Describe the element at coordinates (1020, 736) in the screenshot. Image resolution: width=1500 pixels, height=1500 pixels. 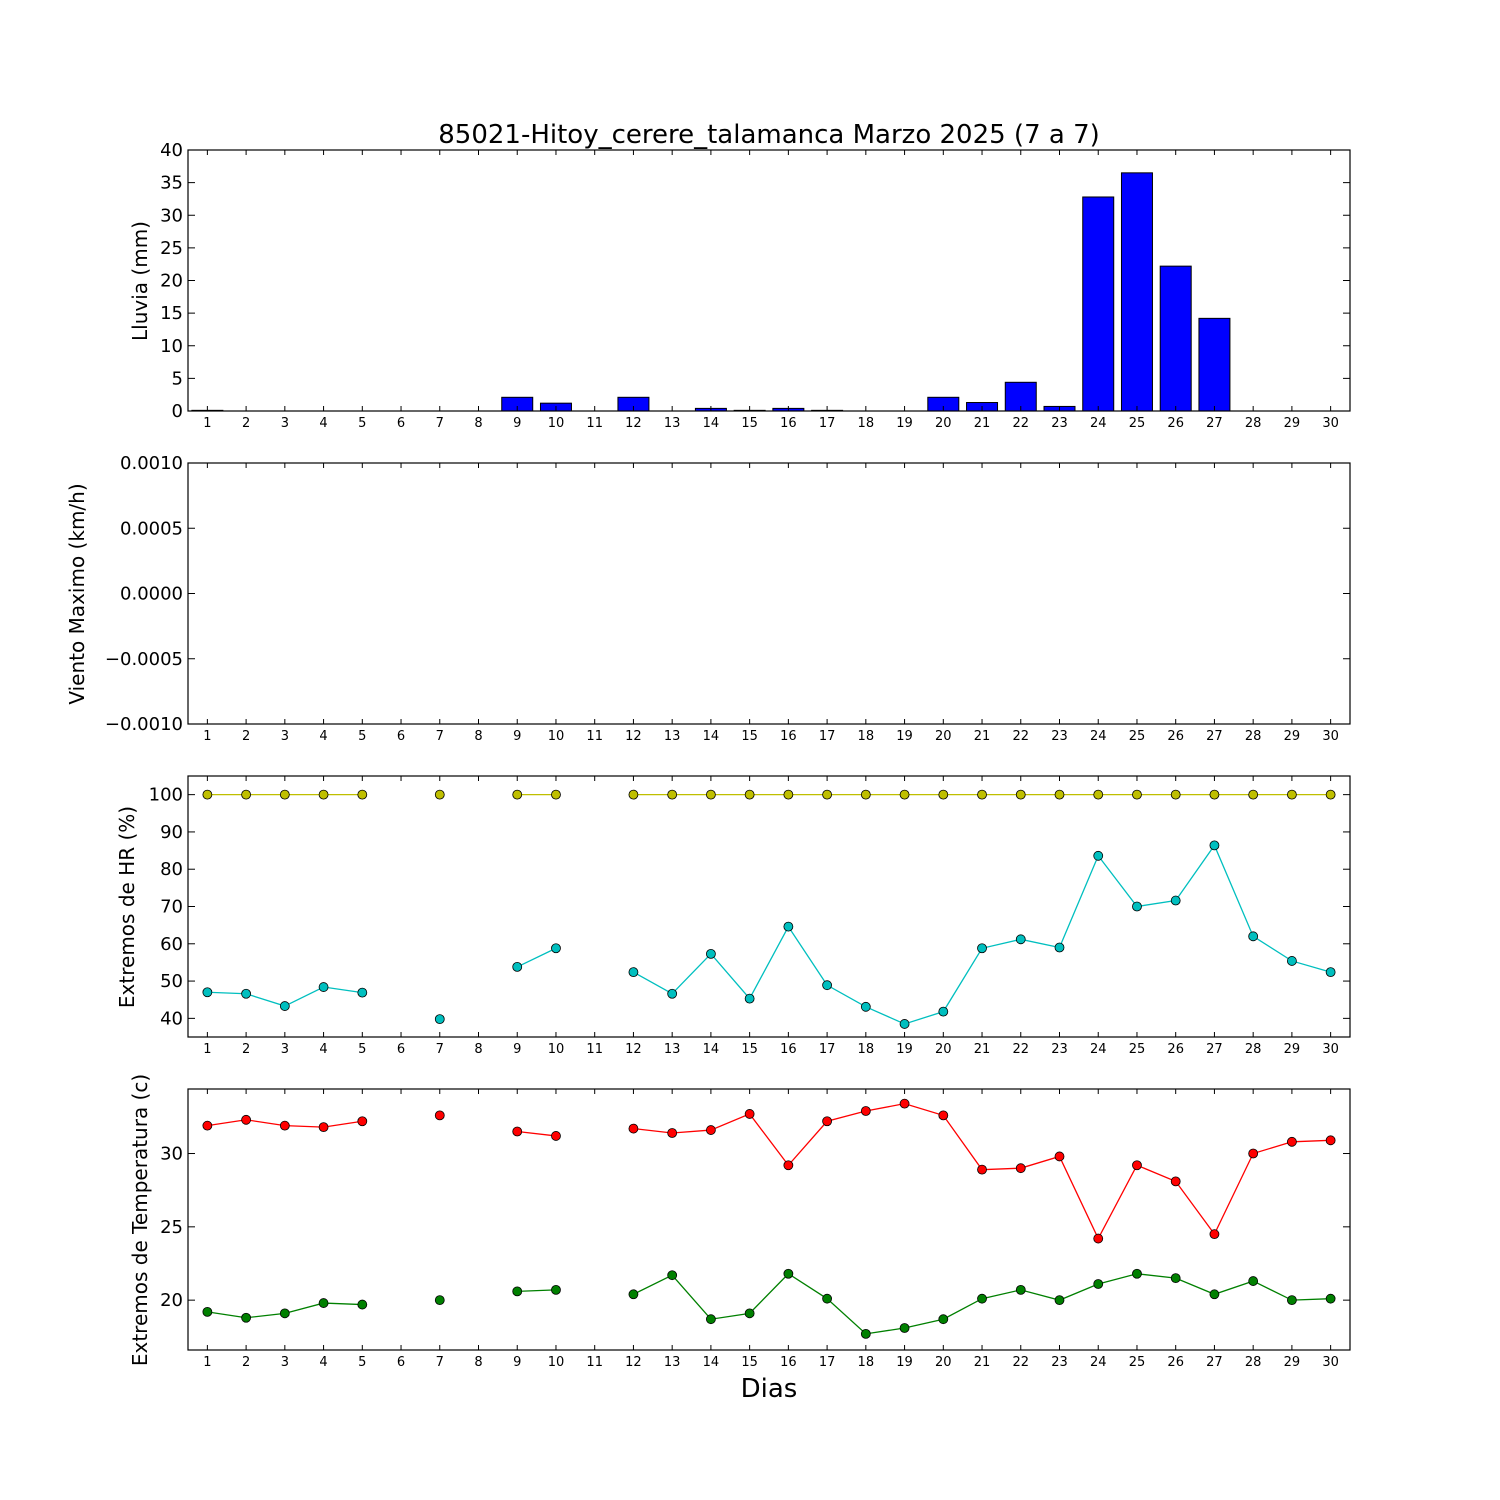
I see `x-tick-label-max-wind-22: 22` at that location.